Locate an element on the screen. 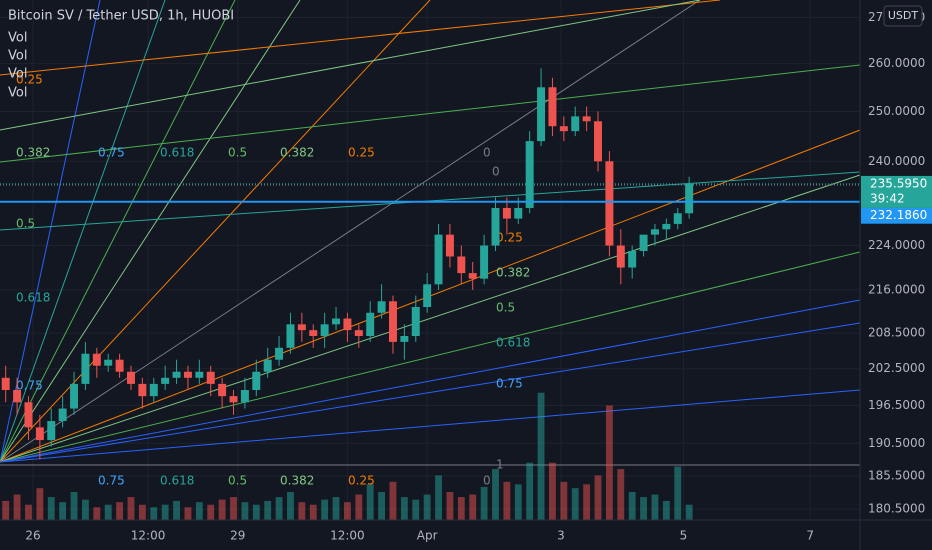 Image resolution: width=932 pixels, height=550 pixels. fan-label: 0.5 is located at coordinates (237, 153).